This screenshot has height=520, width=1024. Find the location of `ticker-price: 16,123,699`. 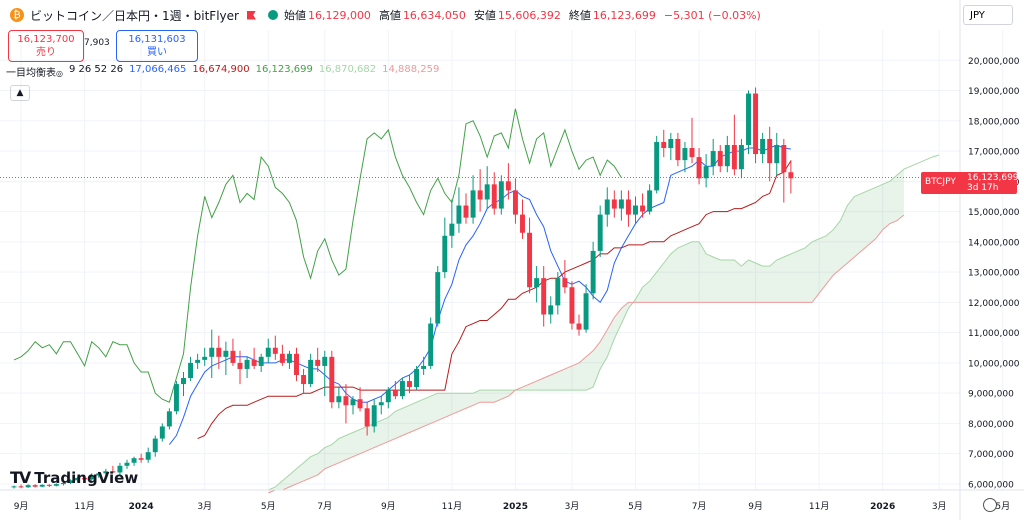

ticker-price: 16,123,699 is located at coordinates (993, 177).